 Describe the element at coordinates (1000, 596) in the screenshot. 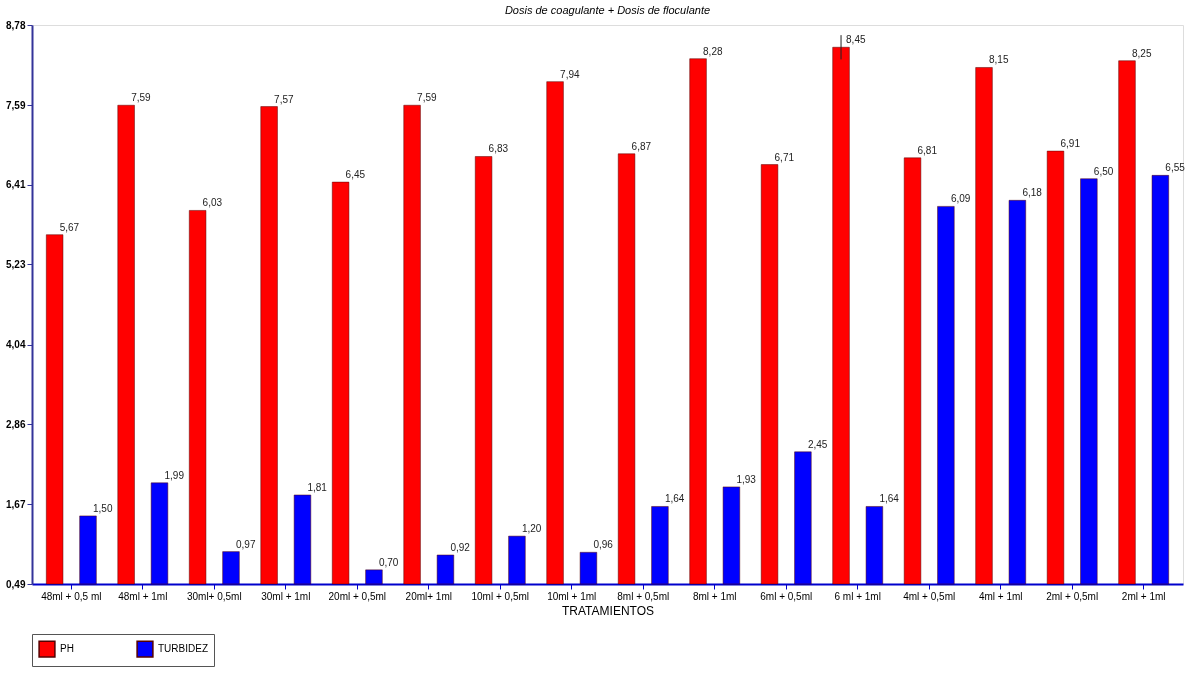

I see `x-tick-label: 4ml + 1ml` at that location.